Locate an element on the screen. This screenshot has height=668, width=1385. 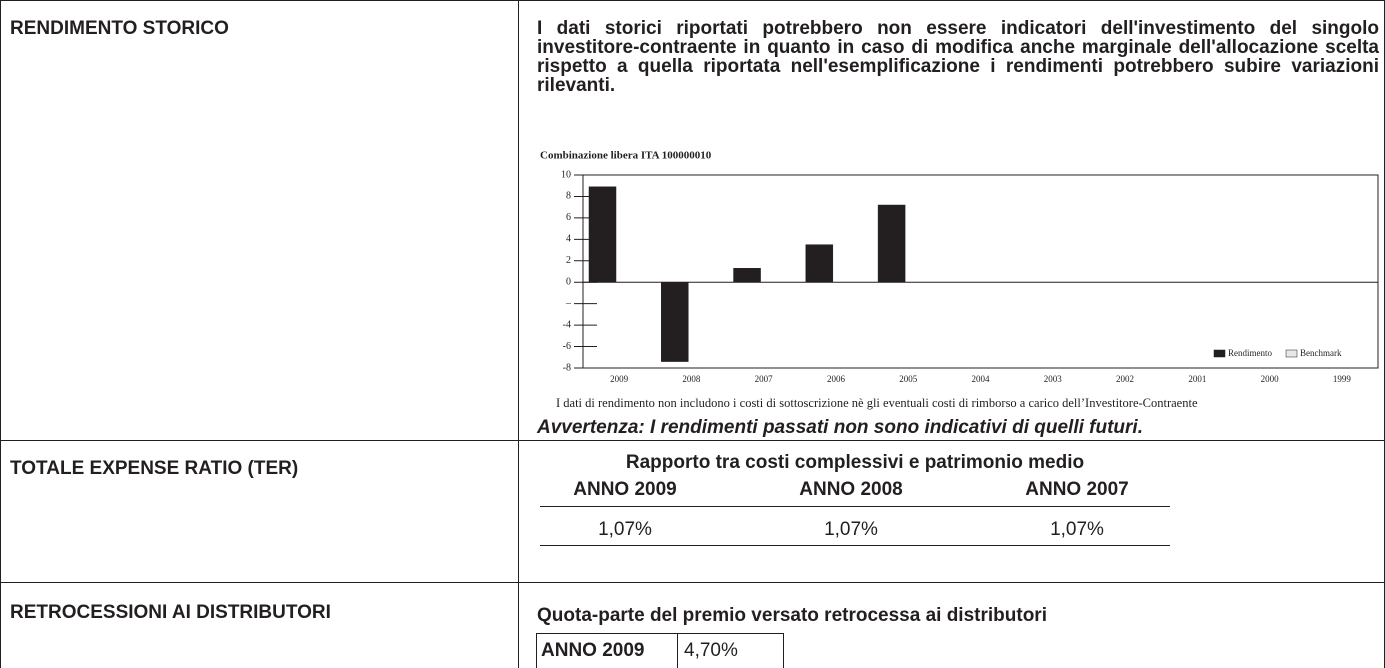
y-tick-label: 6 is located at coordinates (568, 217).